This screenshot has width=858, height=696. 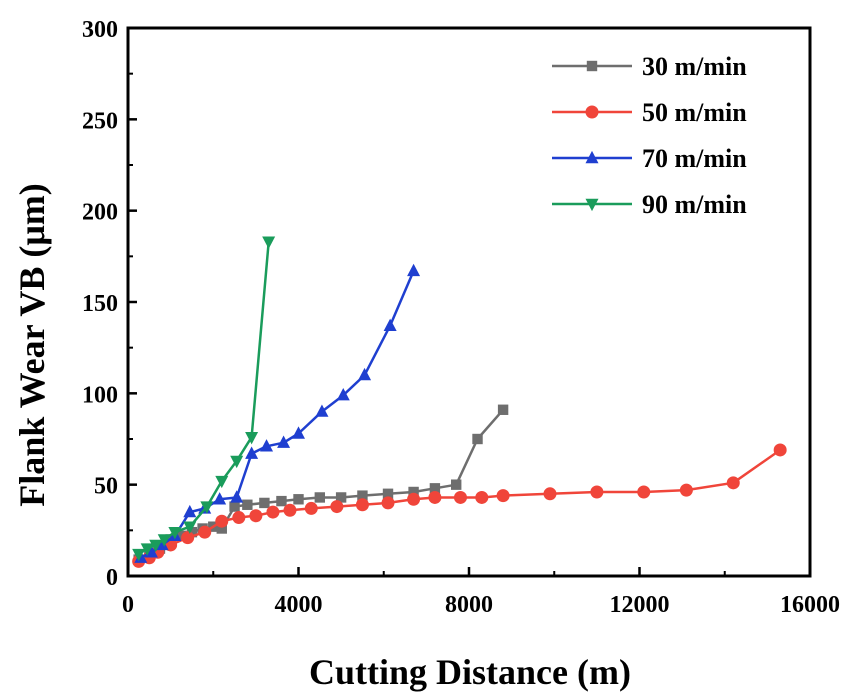 What do you see at coordinates (470, 672) in the screenshot?
I see `x-axis-title: Cutting Distance (m)` at bounding box center [470, 672].